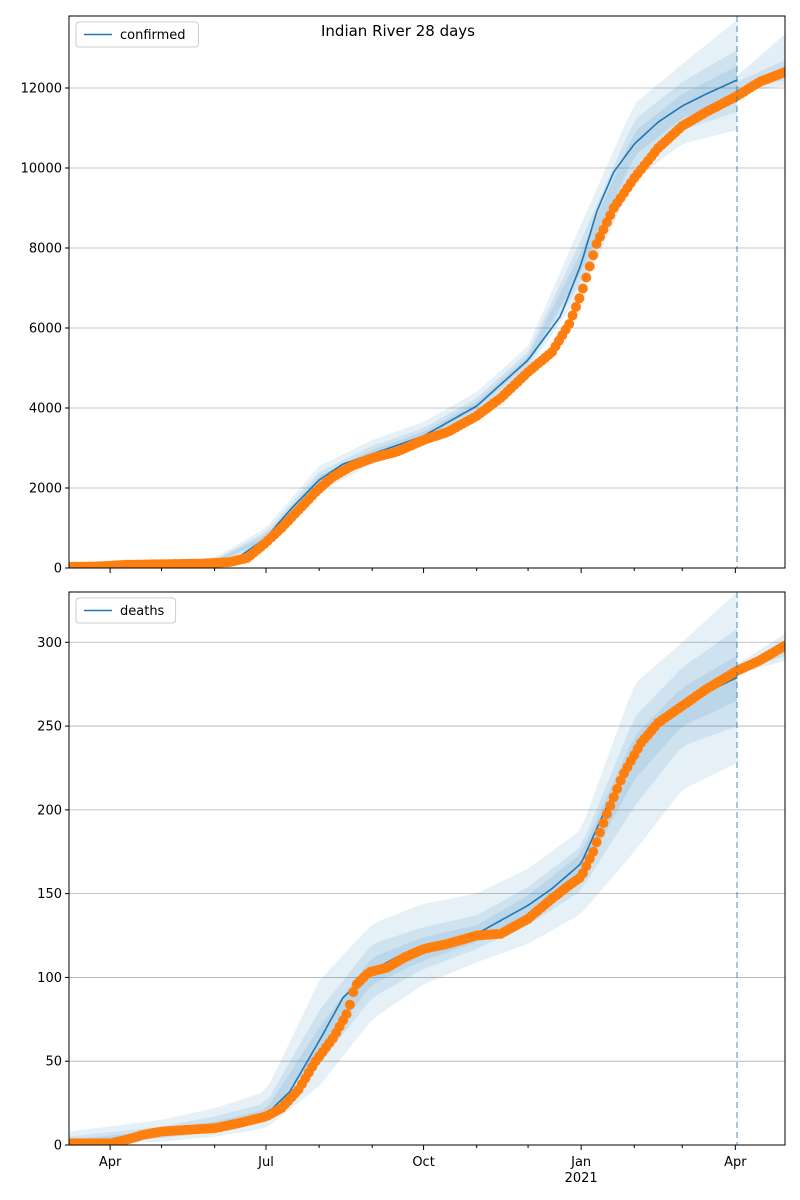 The image size is (800, 1200). Describe the element at coordinates (45, 489) in the screenshot. I see `y-tick-label: 2000` at that location.